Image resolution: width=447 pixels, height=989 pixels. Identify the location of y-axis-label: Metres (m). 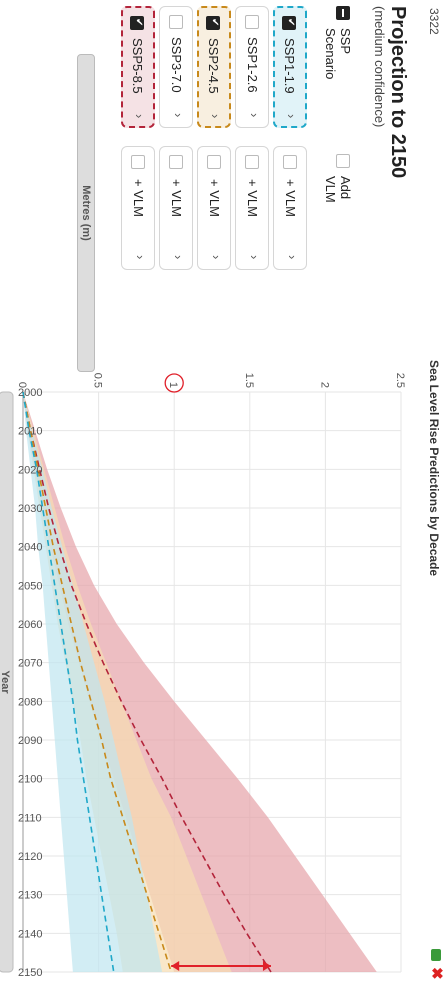
(86, 213).